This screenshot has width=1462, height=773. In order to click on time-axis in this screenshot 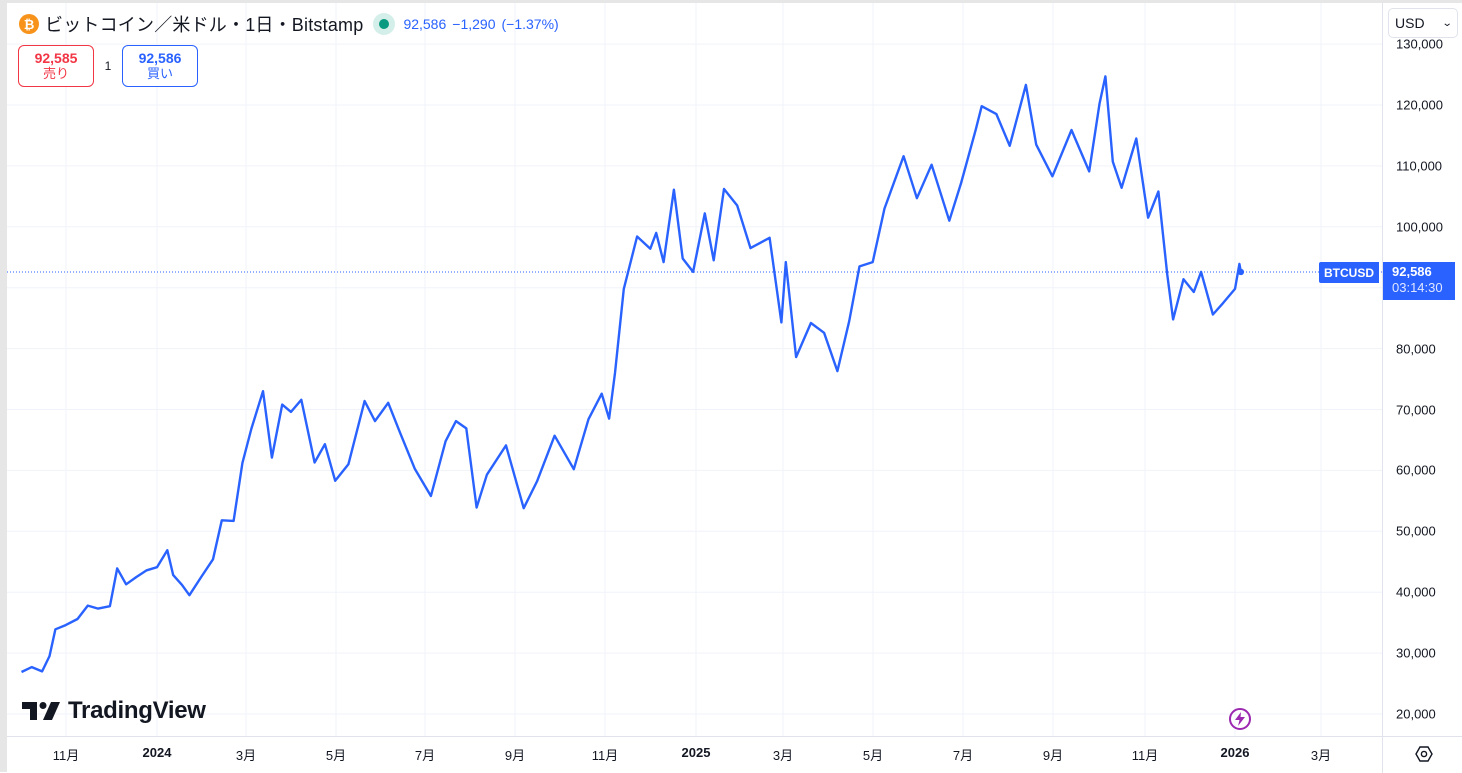, I will do `click(694, 754)`.